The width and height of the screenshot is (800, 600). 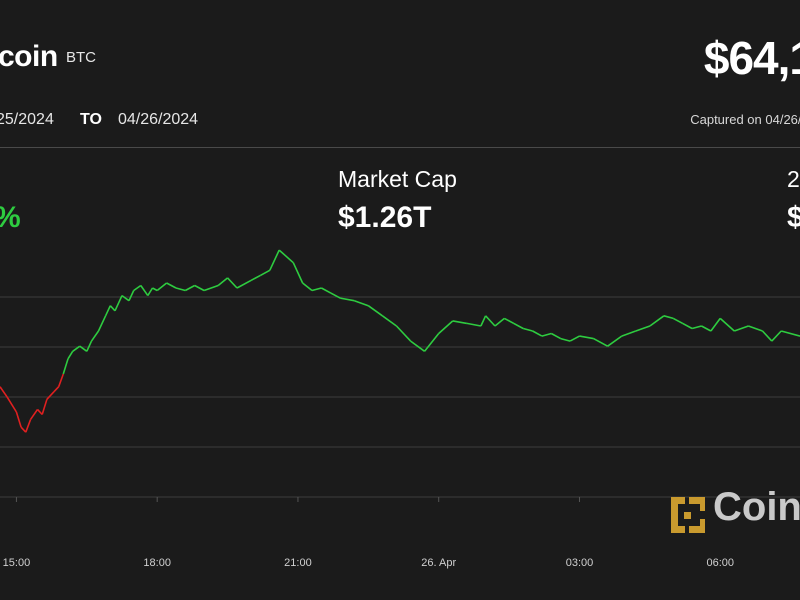 What do you see at coordinates (29, 56) in the screenshot?
I see `coin-name: coin` at bounding box center [29, 56].